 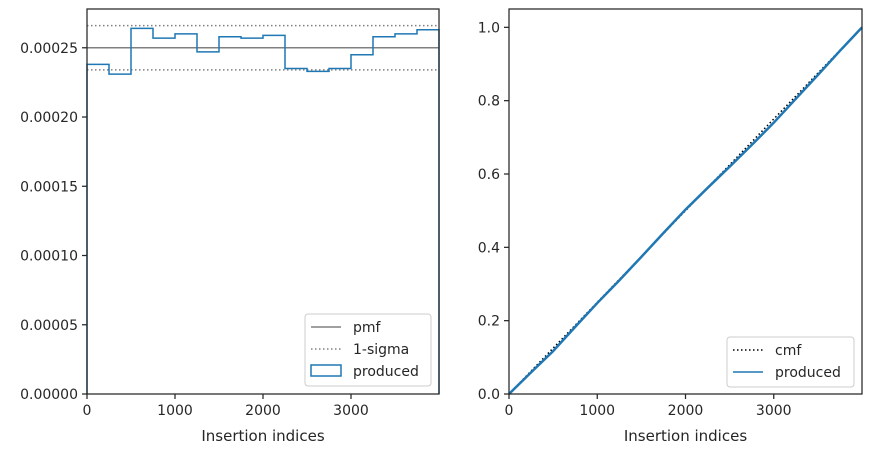 What do you see at coordinates (49, 118) in the screenshot?
I see `y-tick-label: 0.00020` at bounding box center [49, 118].